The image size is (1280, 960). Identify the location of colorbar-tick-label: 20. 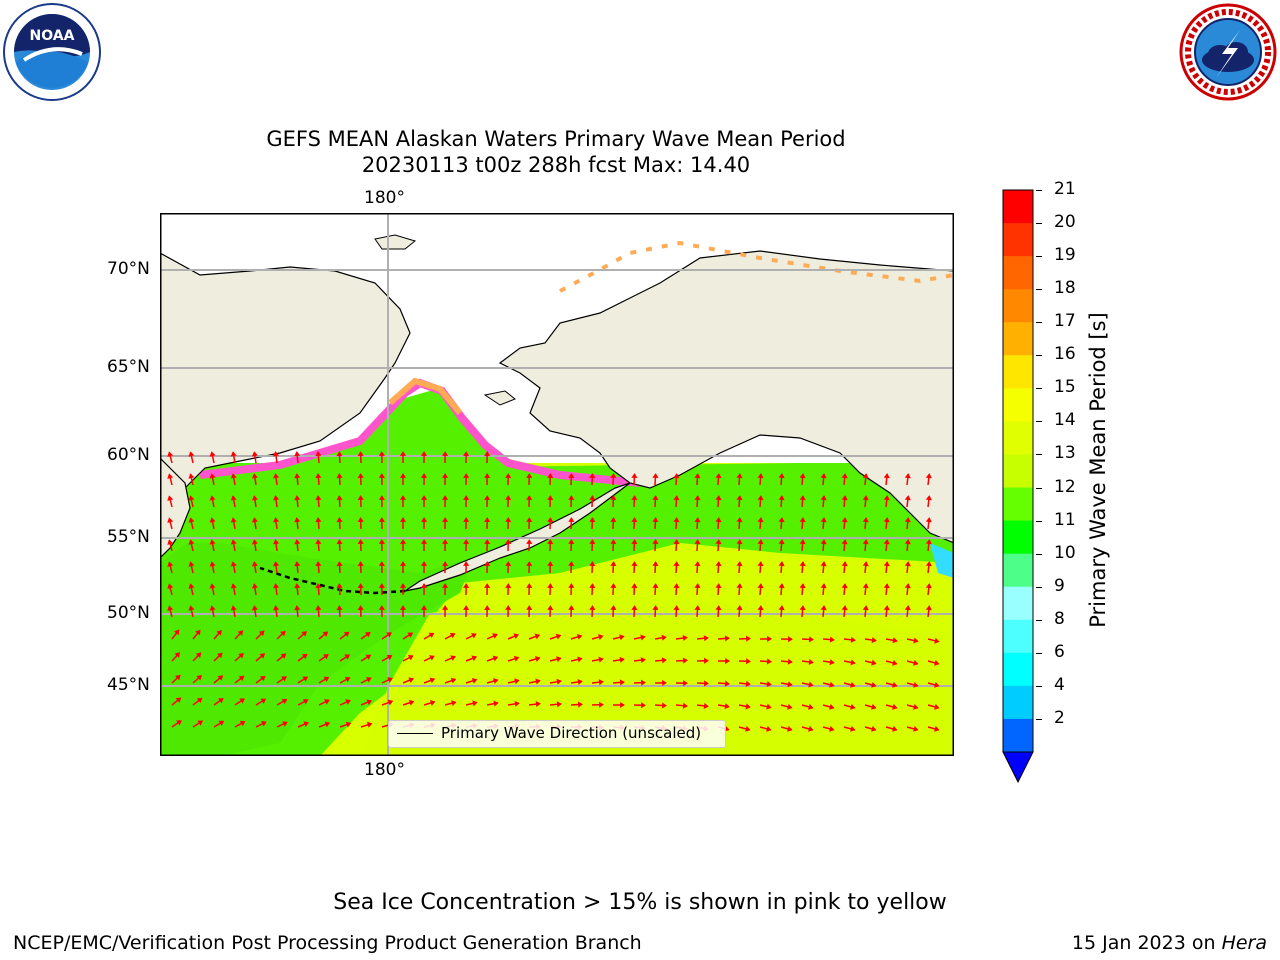
(1065, 222).